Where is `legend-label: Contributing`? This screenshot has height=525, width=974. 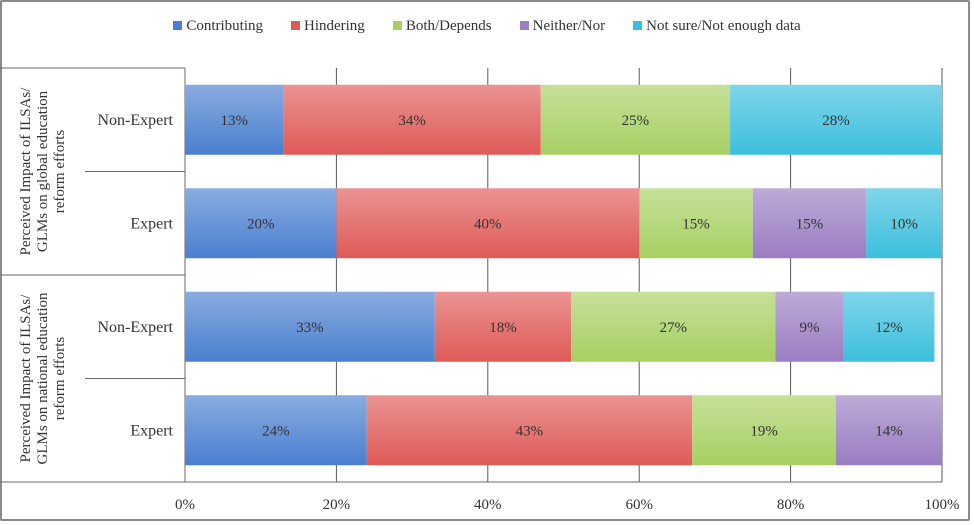 legend-label: Contributing is located at coordinates (224, 26).